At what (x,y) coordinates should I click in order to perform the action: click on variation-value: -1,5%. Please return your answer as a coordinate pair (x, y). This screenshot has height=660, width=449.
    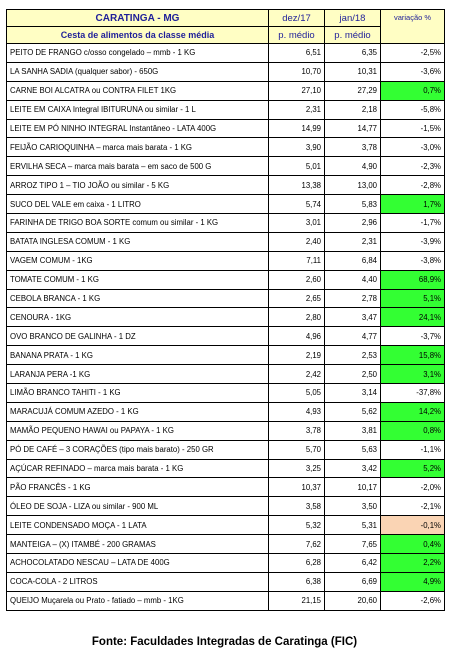
    Looking at the image, I should click on (412, 128).